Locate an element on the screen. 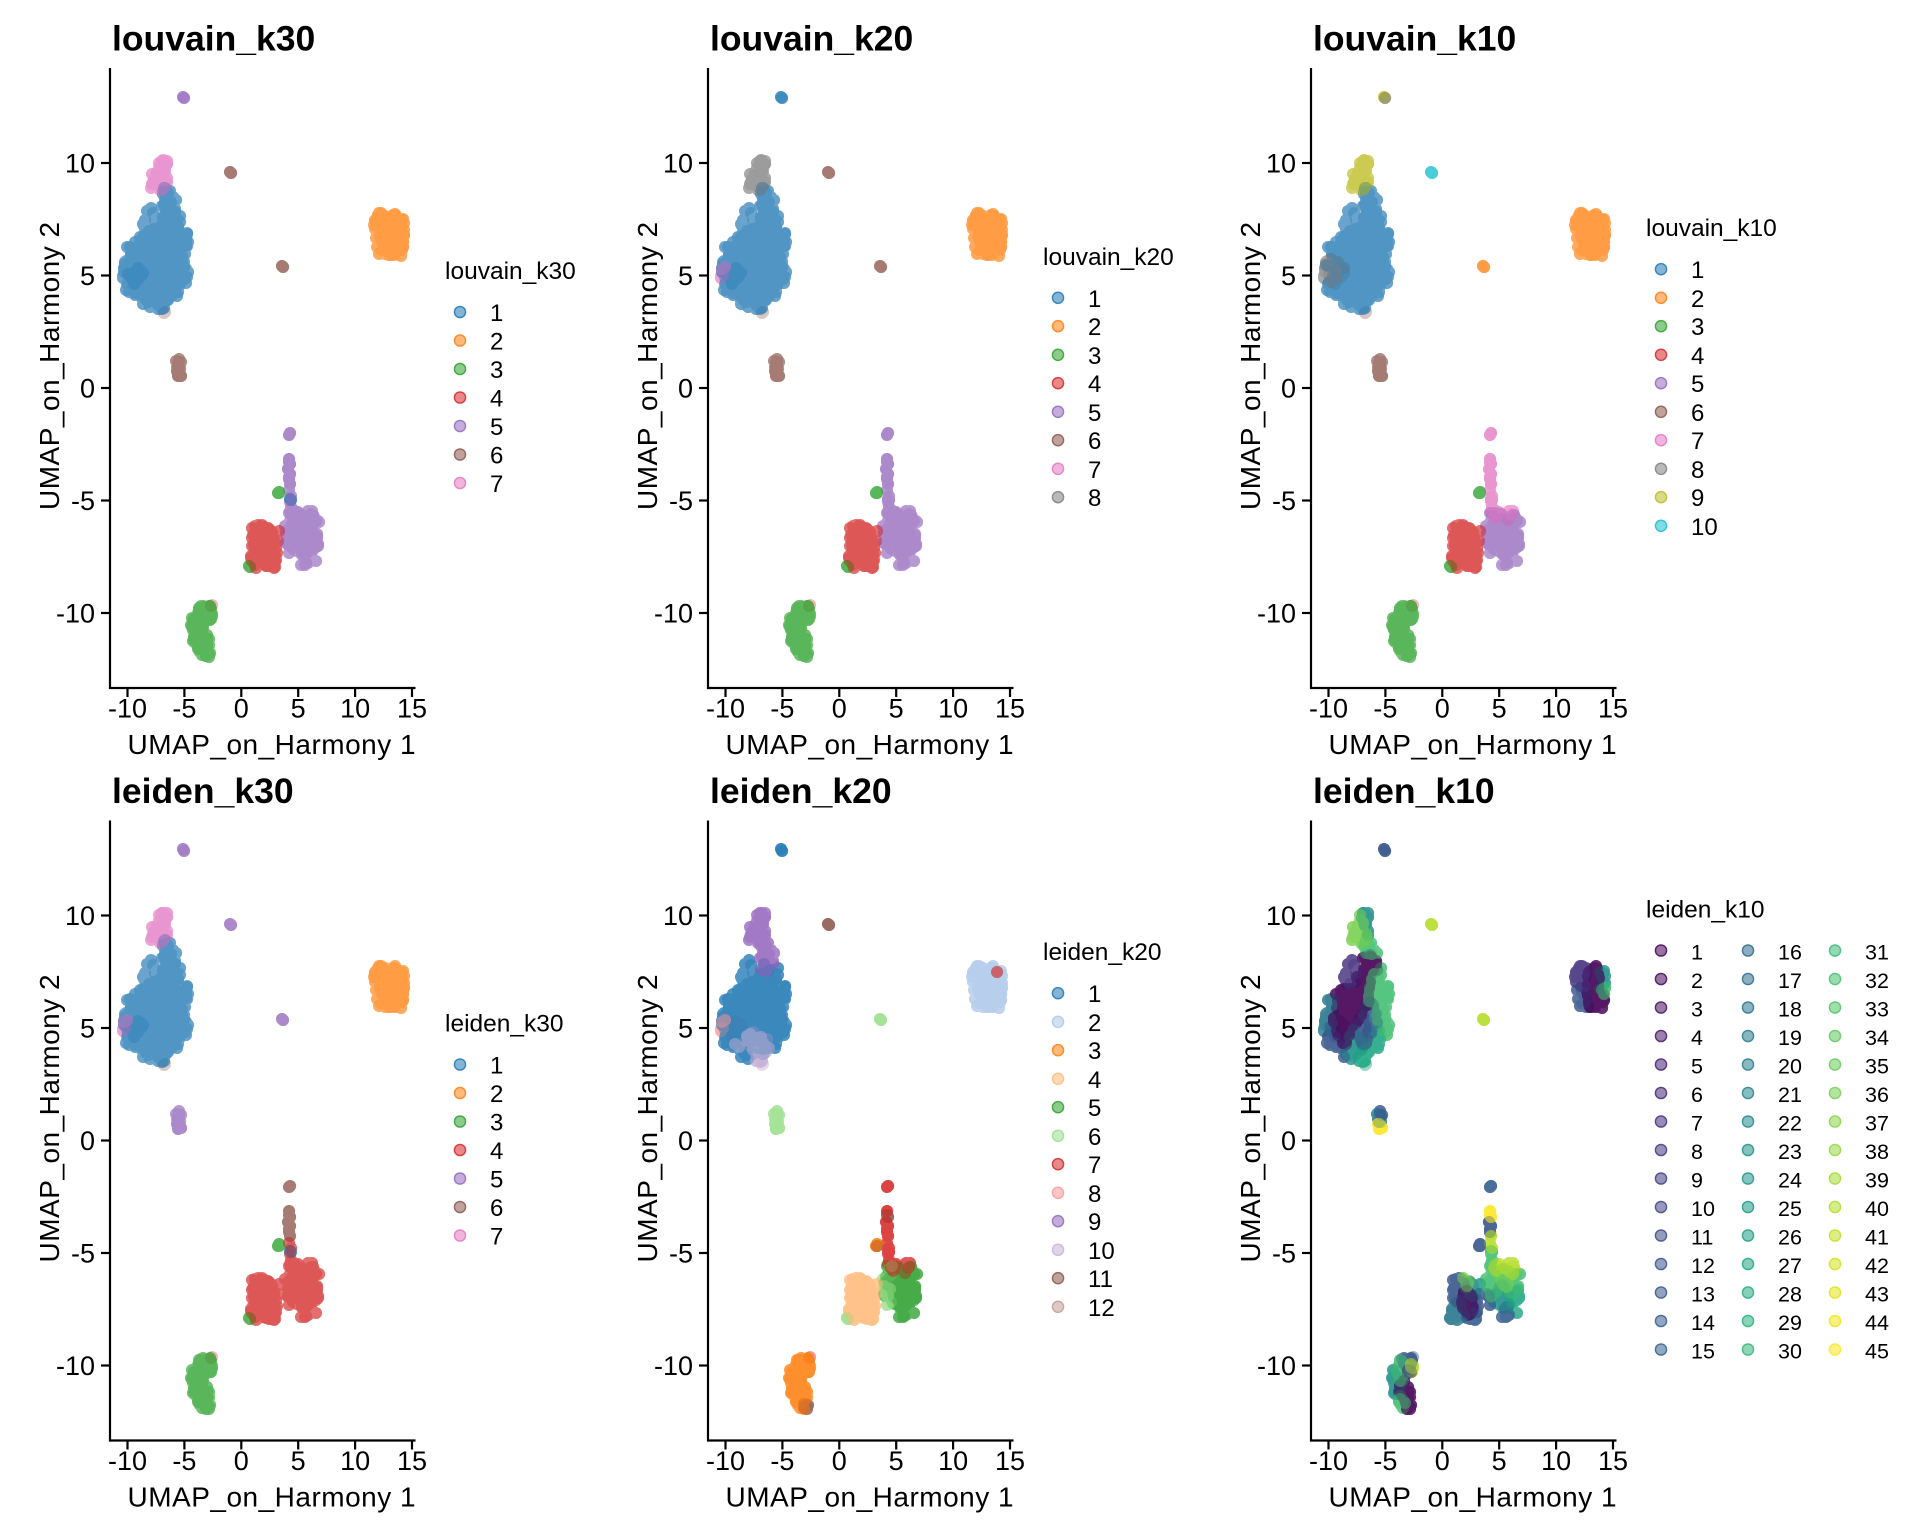 This screenshot has height=1536, width=1920. svg-text: 8 is located at coordinates (1094, 498).